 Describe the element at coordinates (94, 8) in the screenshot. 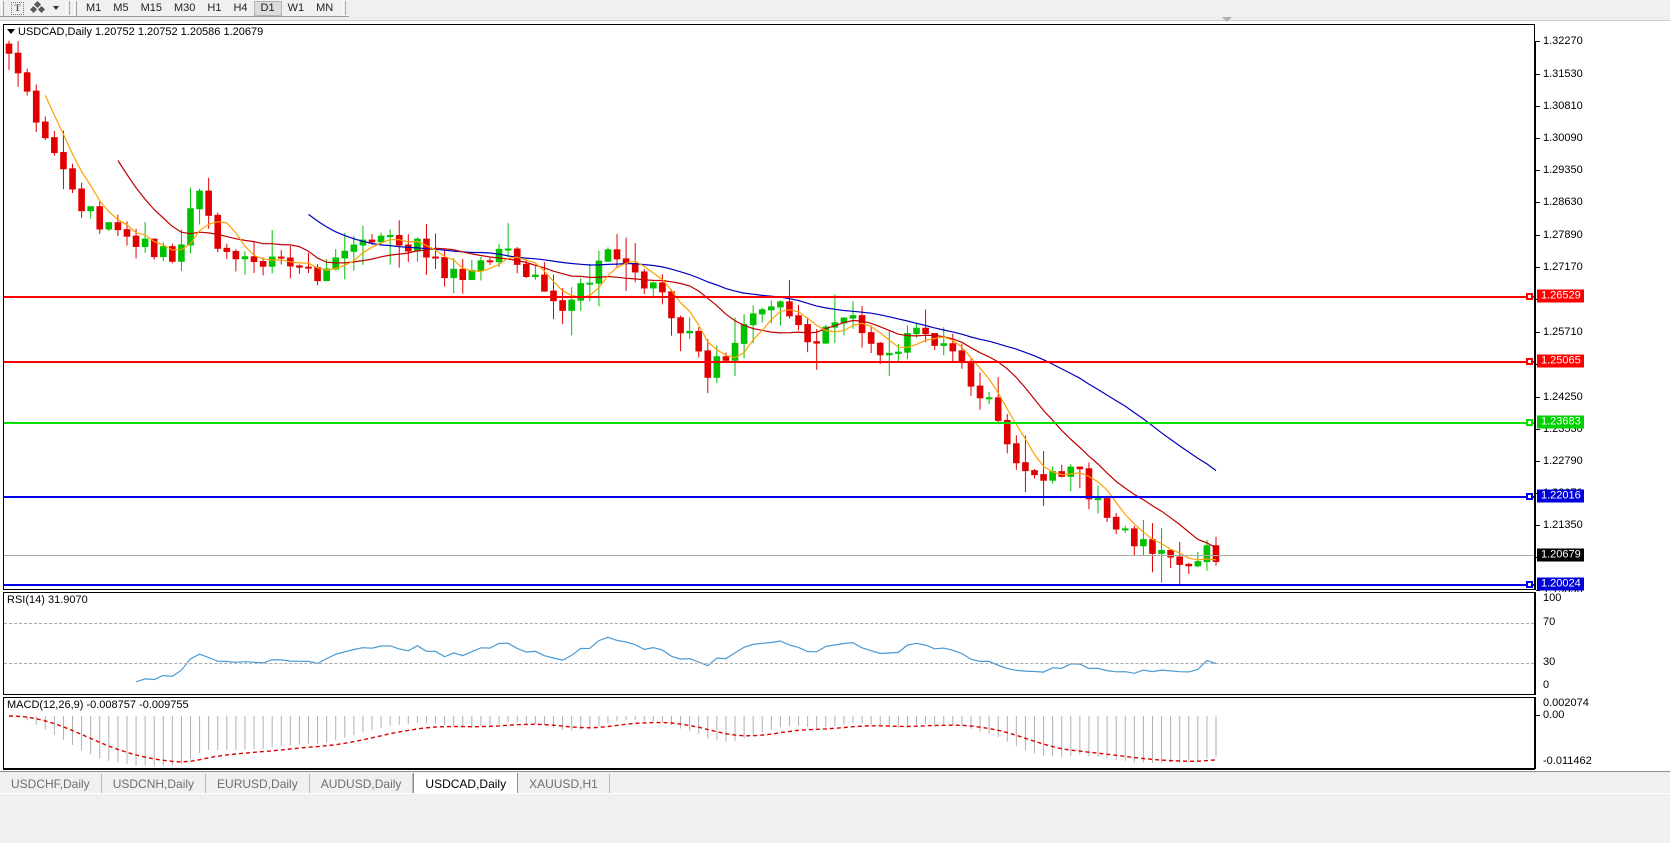

I see `timeframe-button-m1: M1` at that location.